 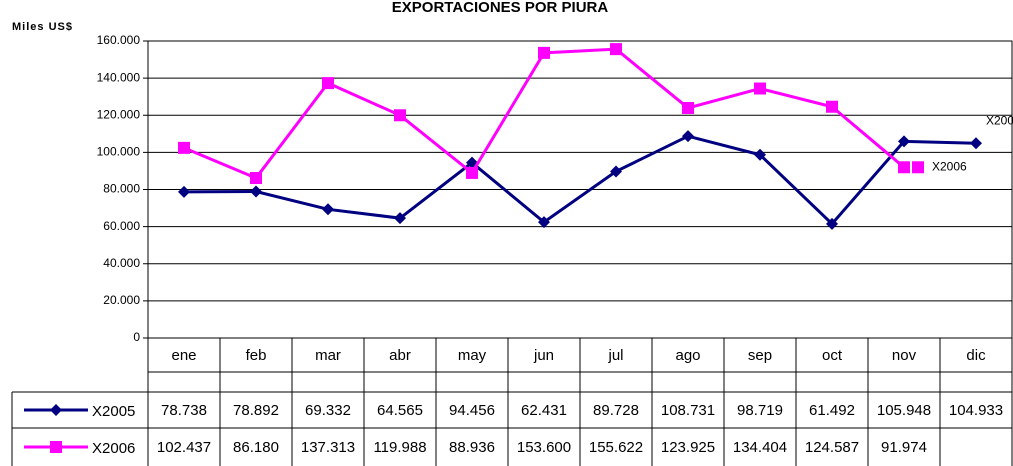 What do you see at coordinates (256, 355) in the screenshot?
I see `x-tick-label: feb` at bounding box center [256, 355].